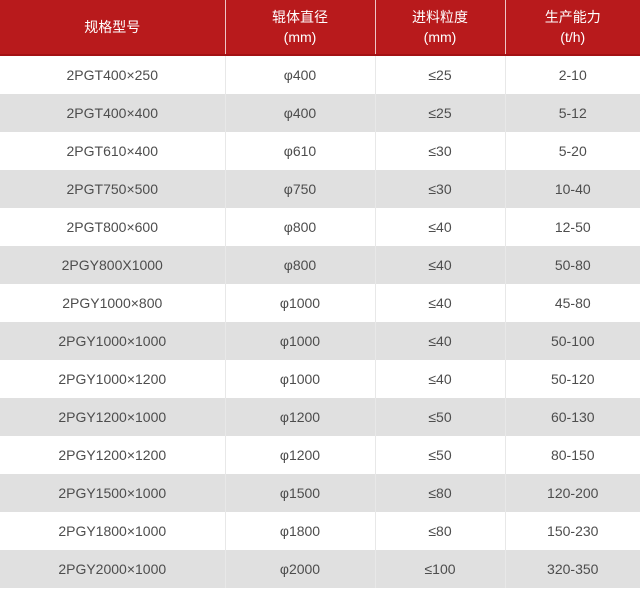 The image size is (640, 589). I want to click on cell-model: 2PGY1000×1200, so click(112, 379).